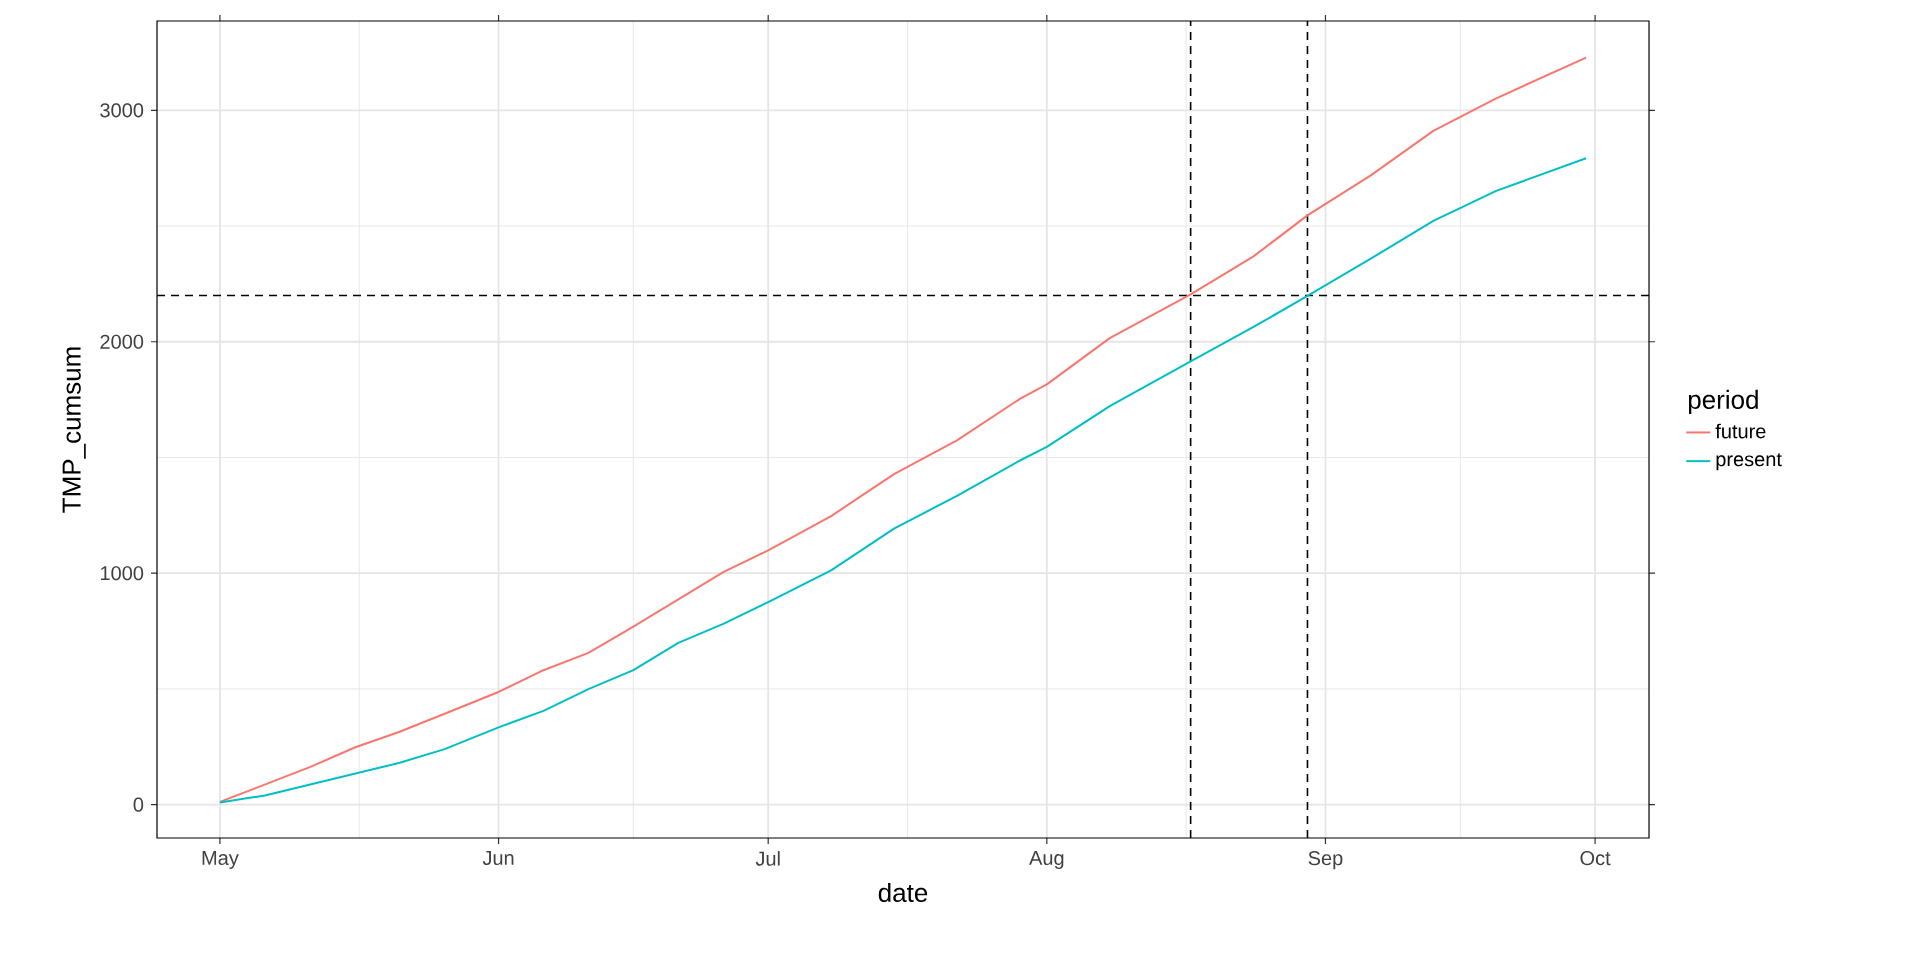 The width and height of the screenshot is (1920, 960). What do you see at coordinates (1749, 462) in the screenshot?
I see `legend-label: present` at bounding box center [1749, 462].